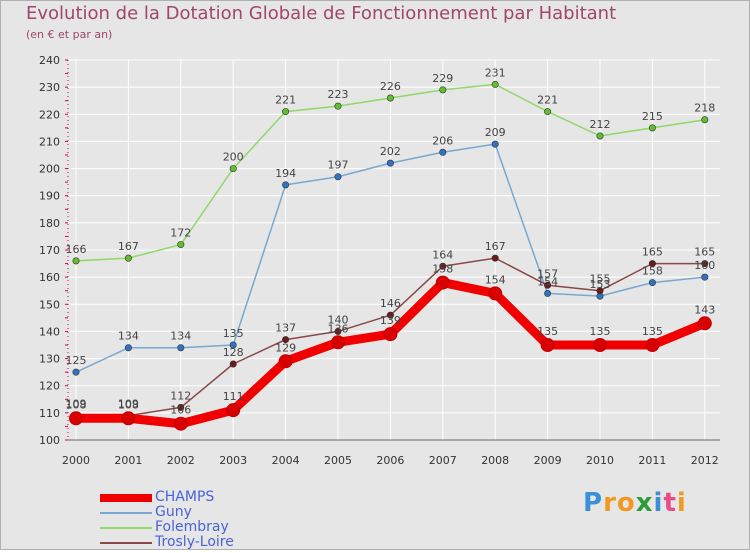 The width and height of the screenshot is (750, 553). What do you see at coordinates (338, 94) in the screenshot?
I see `data-label-folembray: 223` at bounding box center [338, 94].